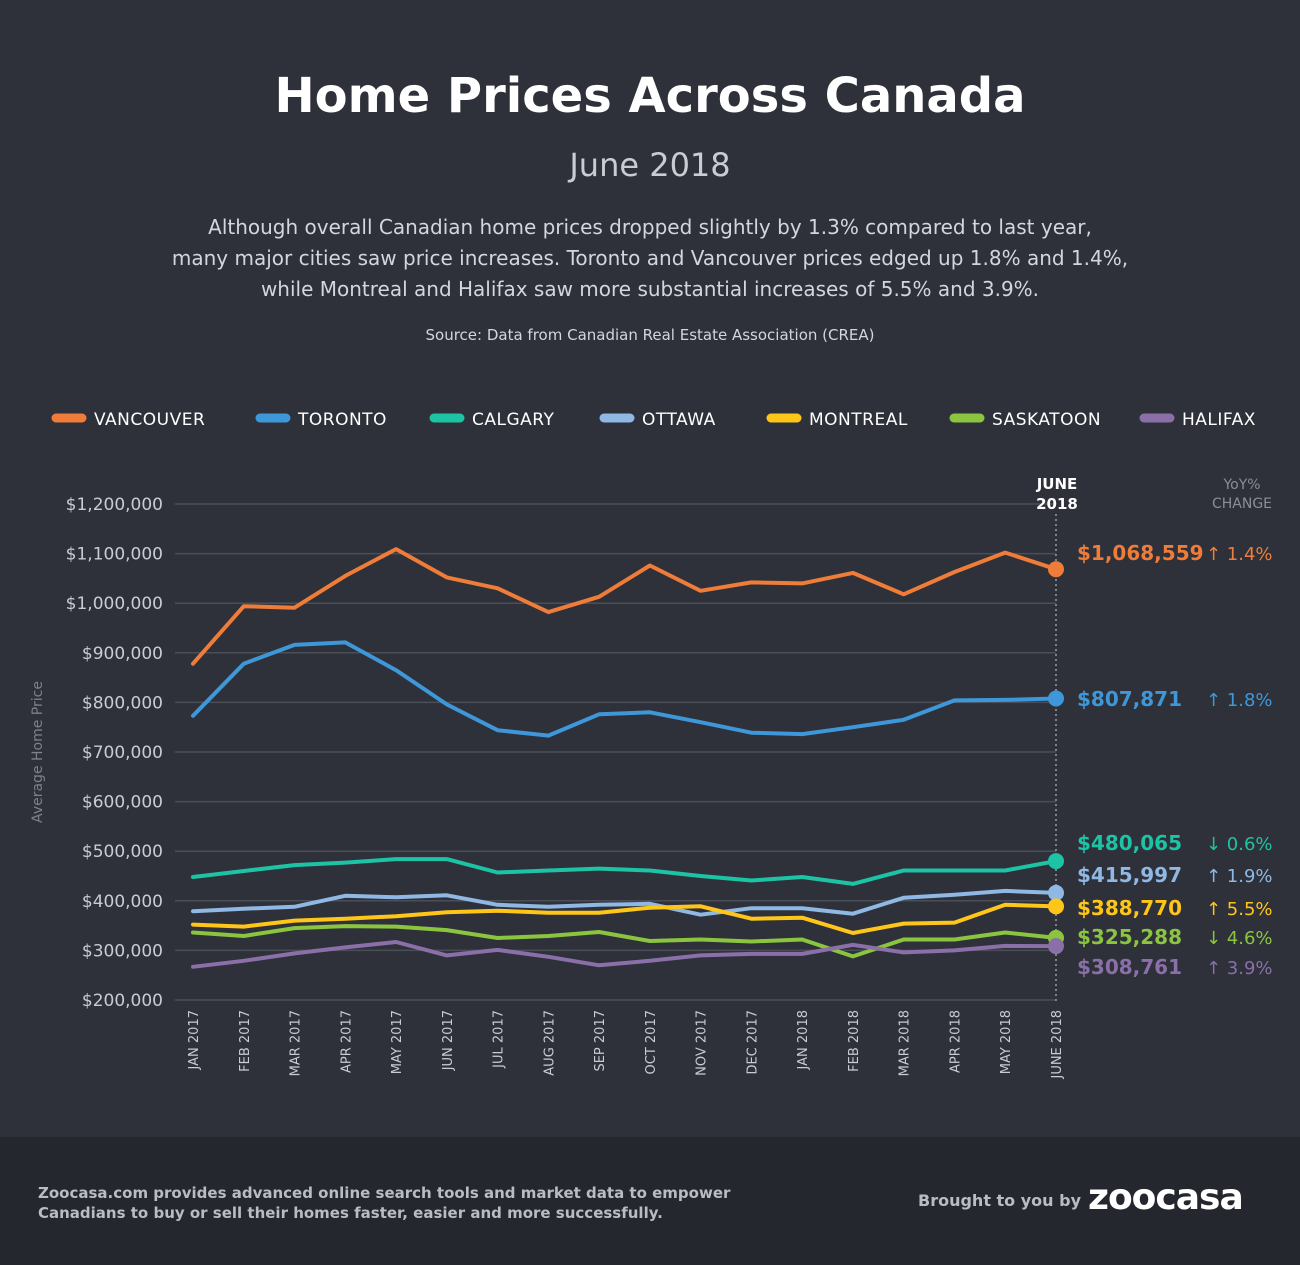  I want to click on y-tick-label: $700,000, so click(122, 753).